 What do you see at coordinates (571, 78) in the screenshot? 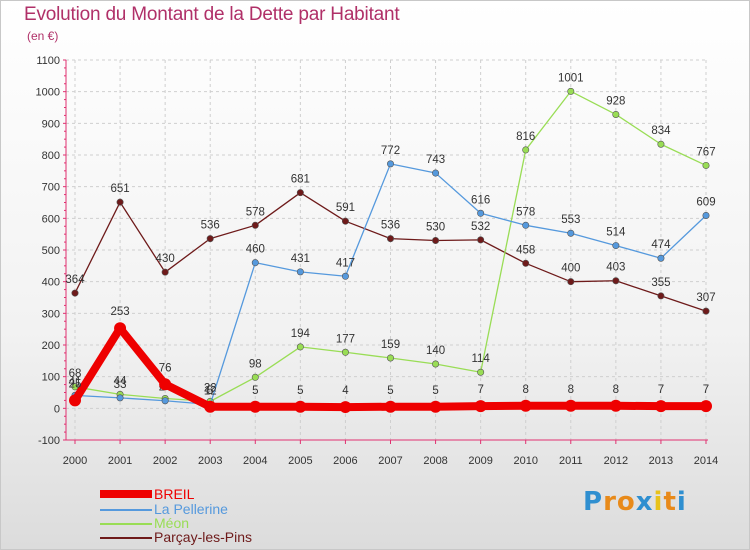
I see `data-label-meon: 1001` at bounding box center [571, 78].